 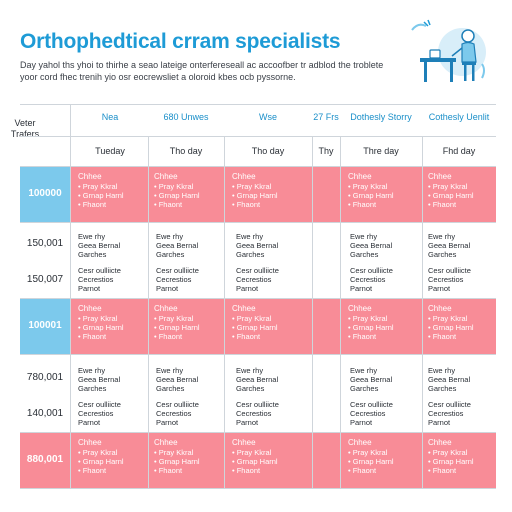 I want to click on column-header: 680 Unwes, so click(x=186, y=117).